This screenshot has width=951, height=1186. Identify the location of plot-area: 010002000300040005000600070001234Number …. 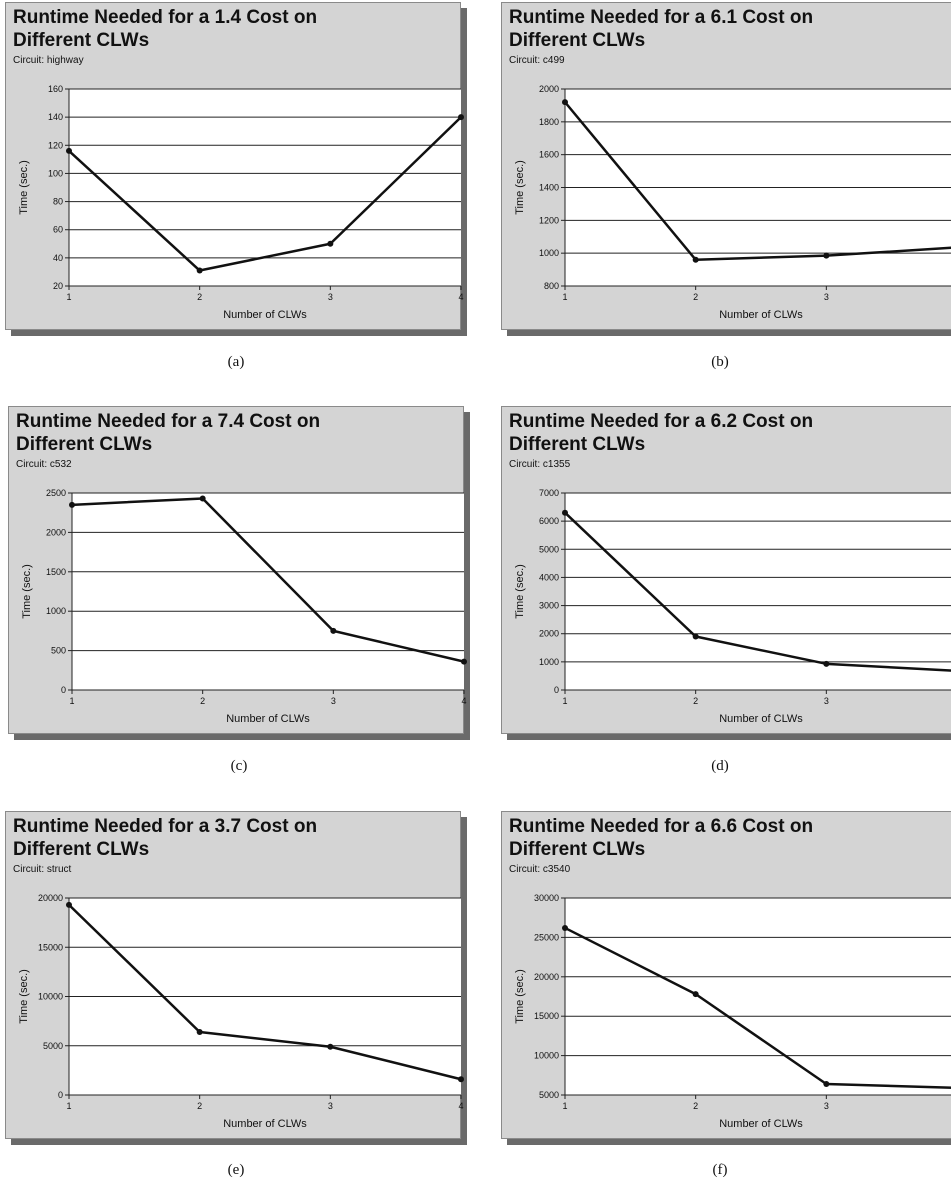
(732, 606).